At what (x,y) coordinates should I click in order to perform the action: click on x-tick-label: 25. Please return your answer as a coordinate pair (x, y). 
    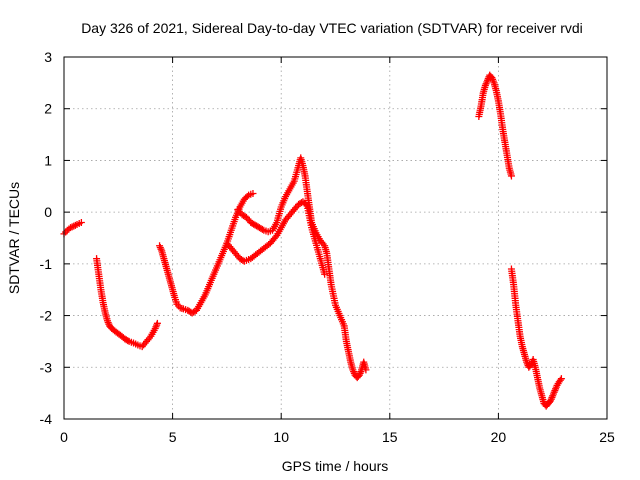
    Looking at the image, I should click on (607, 437).